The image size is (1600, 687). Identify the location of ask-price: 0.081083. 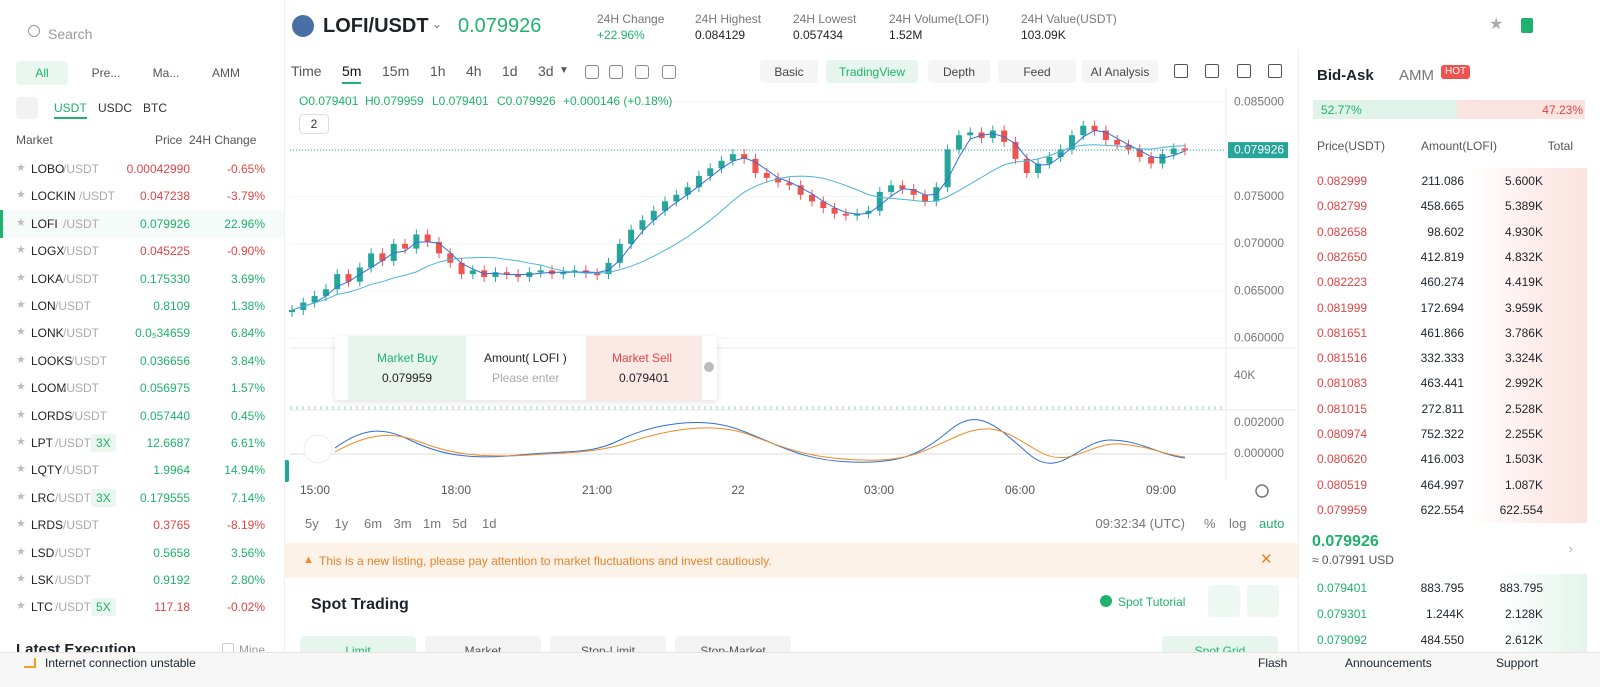
(1342, 383).